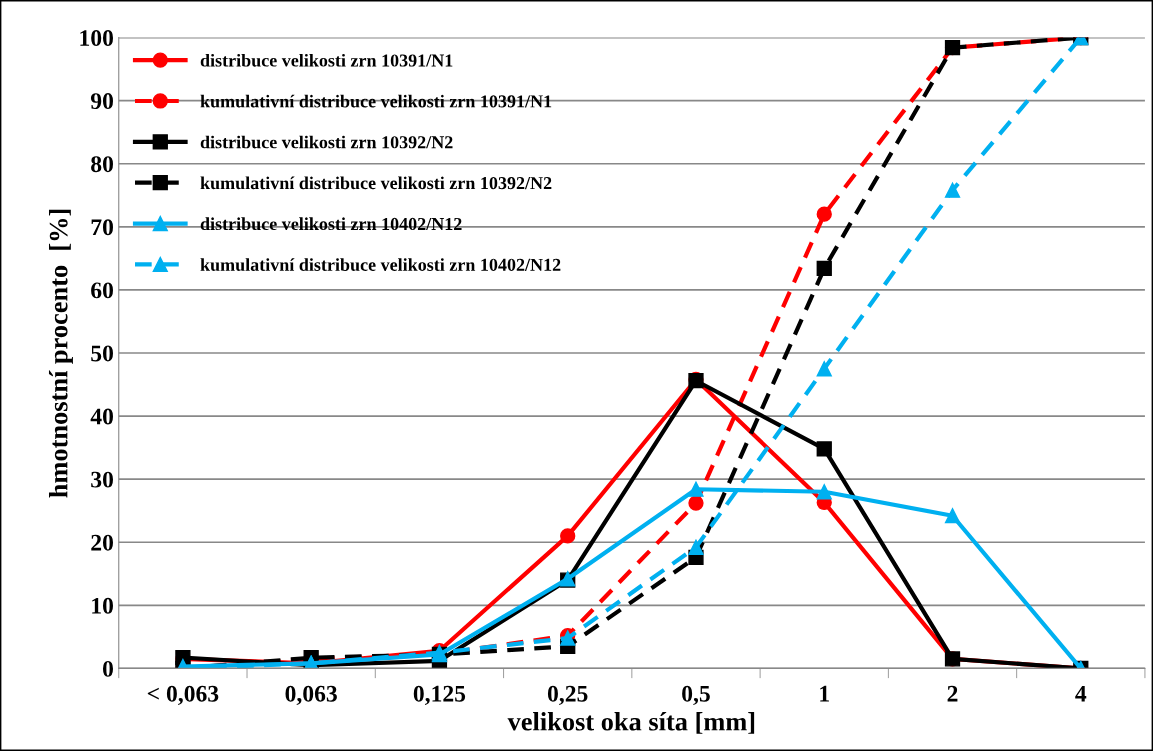 The image size is (1153, 751). Describe the element at coordinates (101, 101) in the screenshot. I see `y-tick-label: 90` at that location.